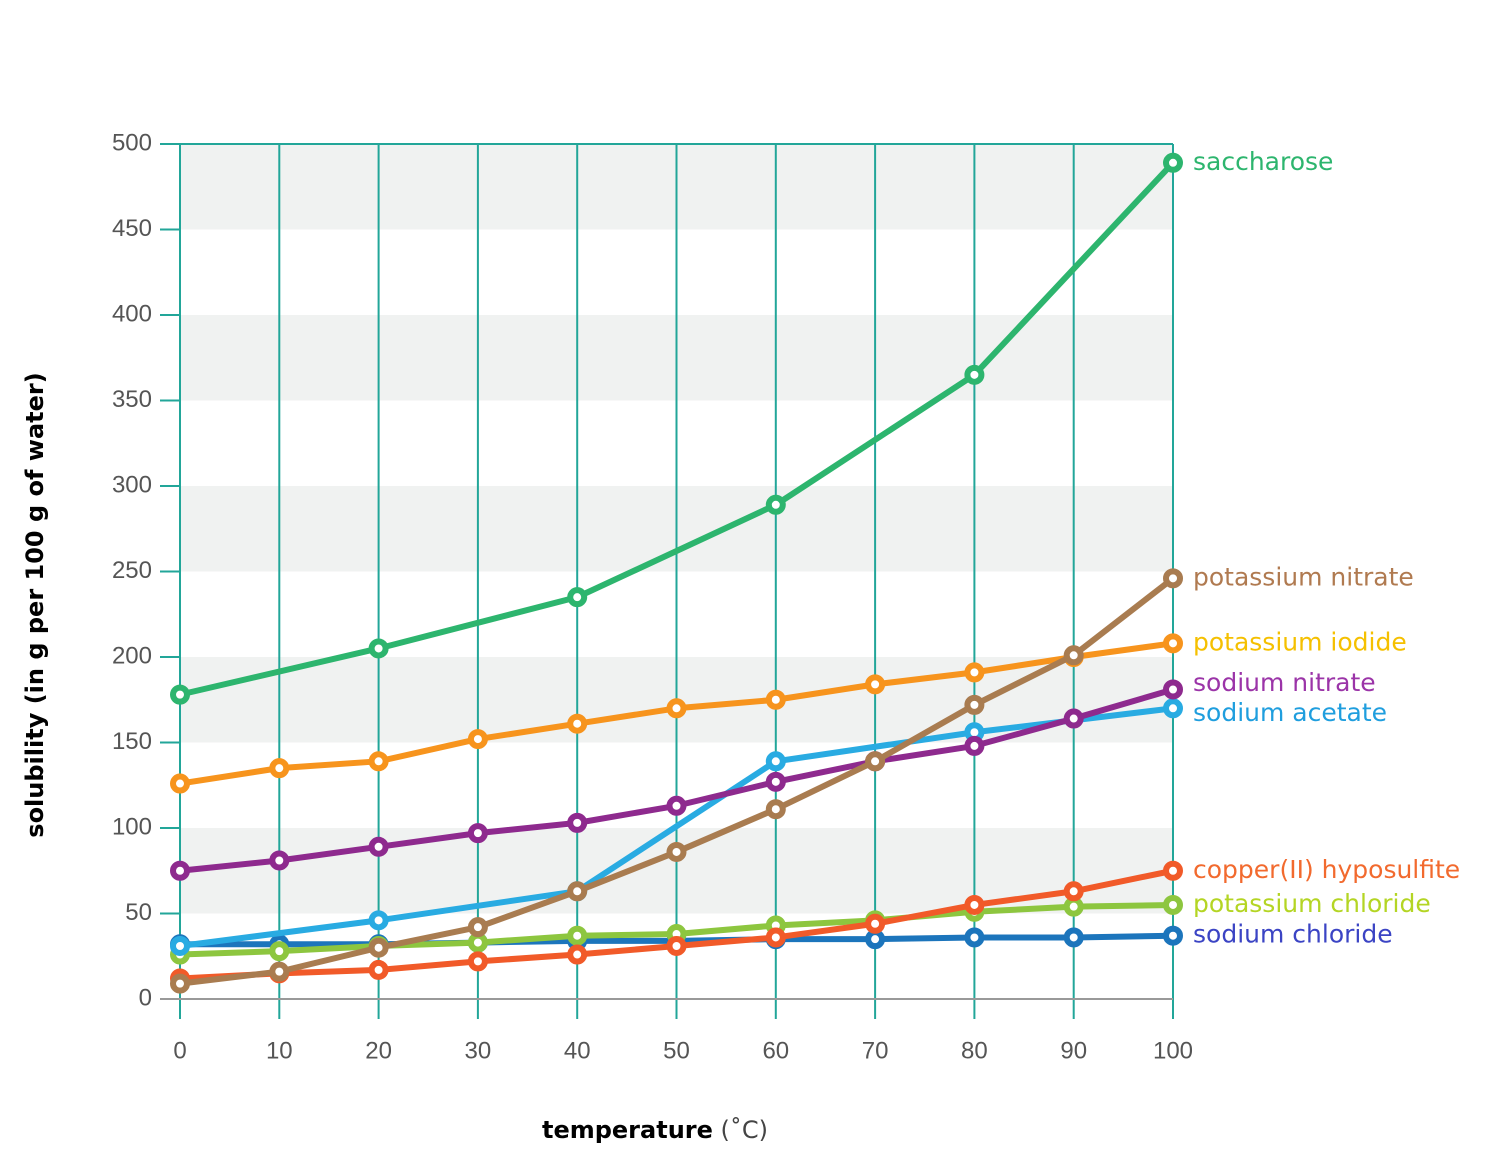 The image size is (1490, 1173). I want to click on y-tick-label: 450, so click(132, 228).